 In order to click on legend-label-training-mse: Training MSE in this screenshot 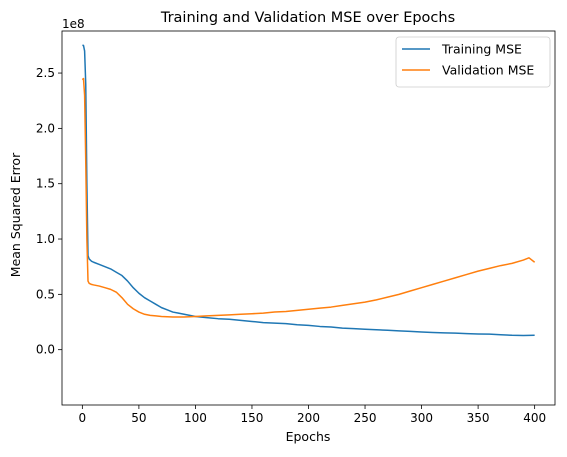, I will do `click(481, 49)`.